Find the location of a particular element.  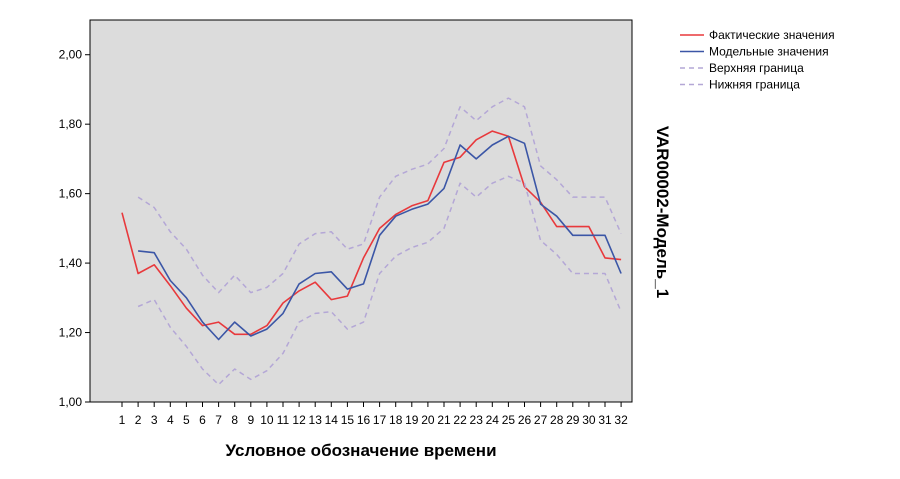

y-axis: 1,00 1,20 1,40 1,60 1,80 2,00 is located at coordinates (74, 228).